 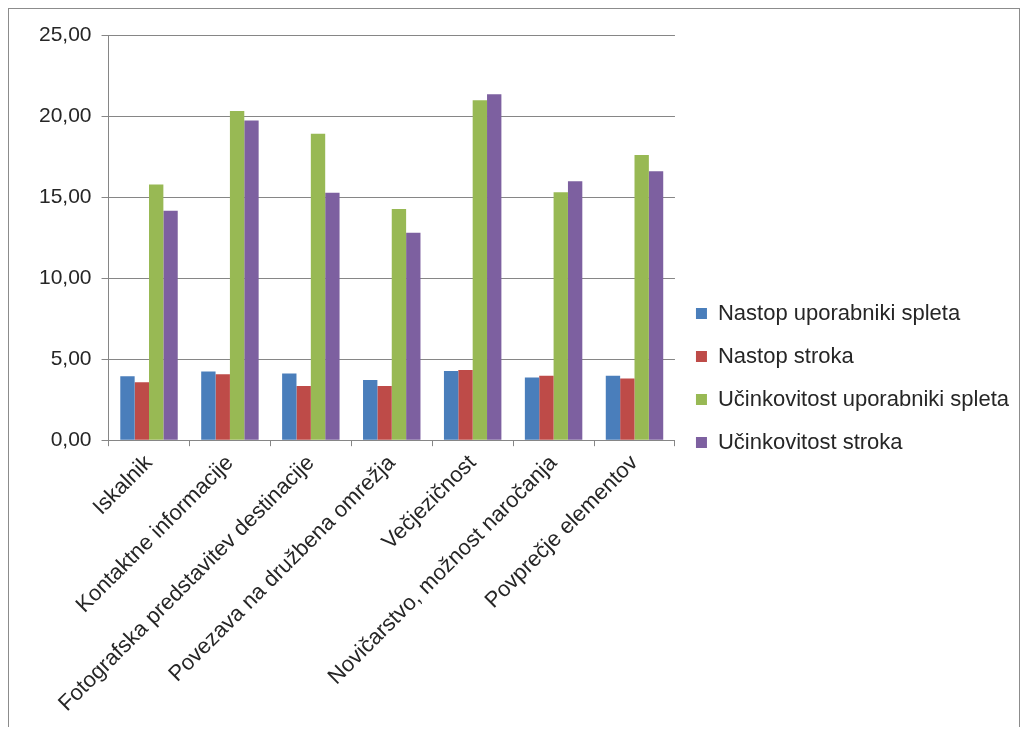 What do you see at coordinates (786, 355) in the screenshot?
I see `legend-label: Nastop stroka` at bounding box center [786, 355].